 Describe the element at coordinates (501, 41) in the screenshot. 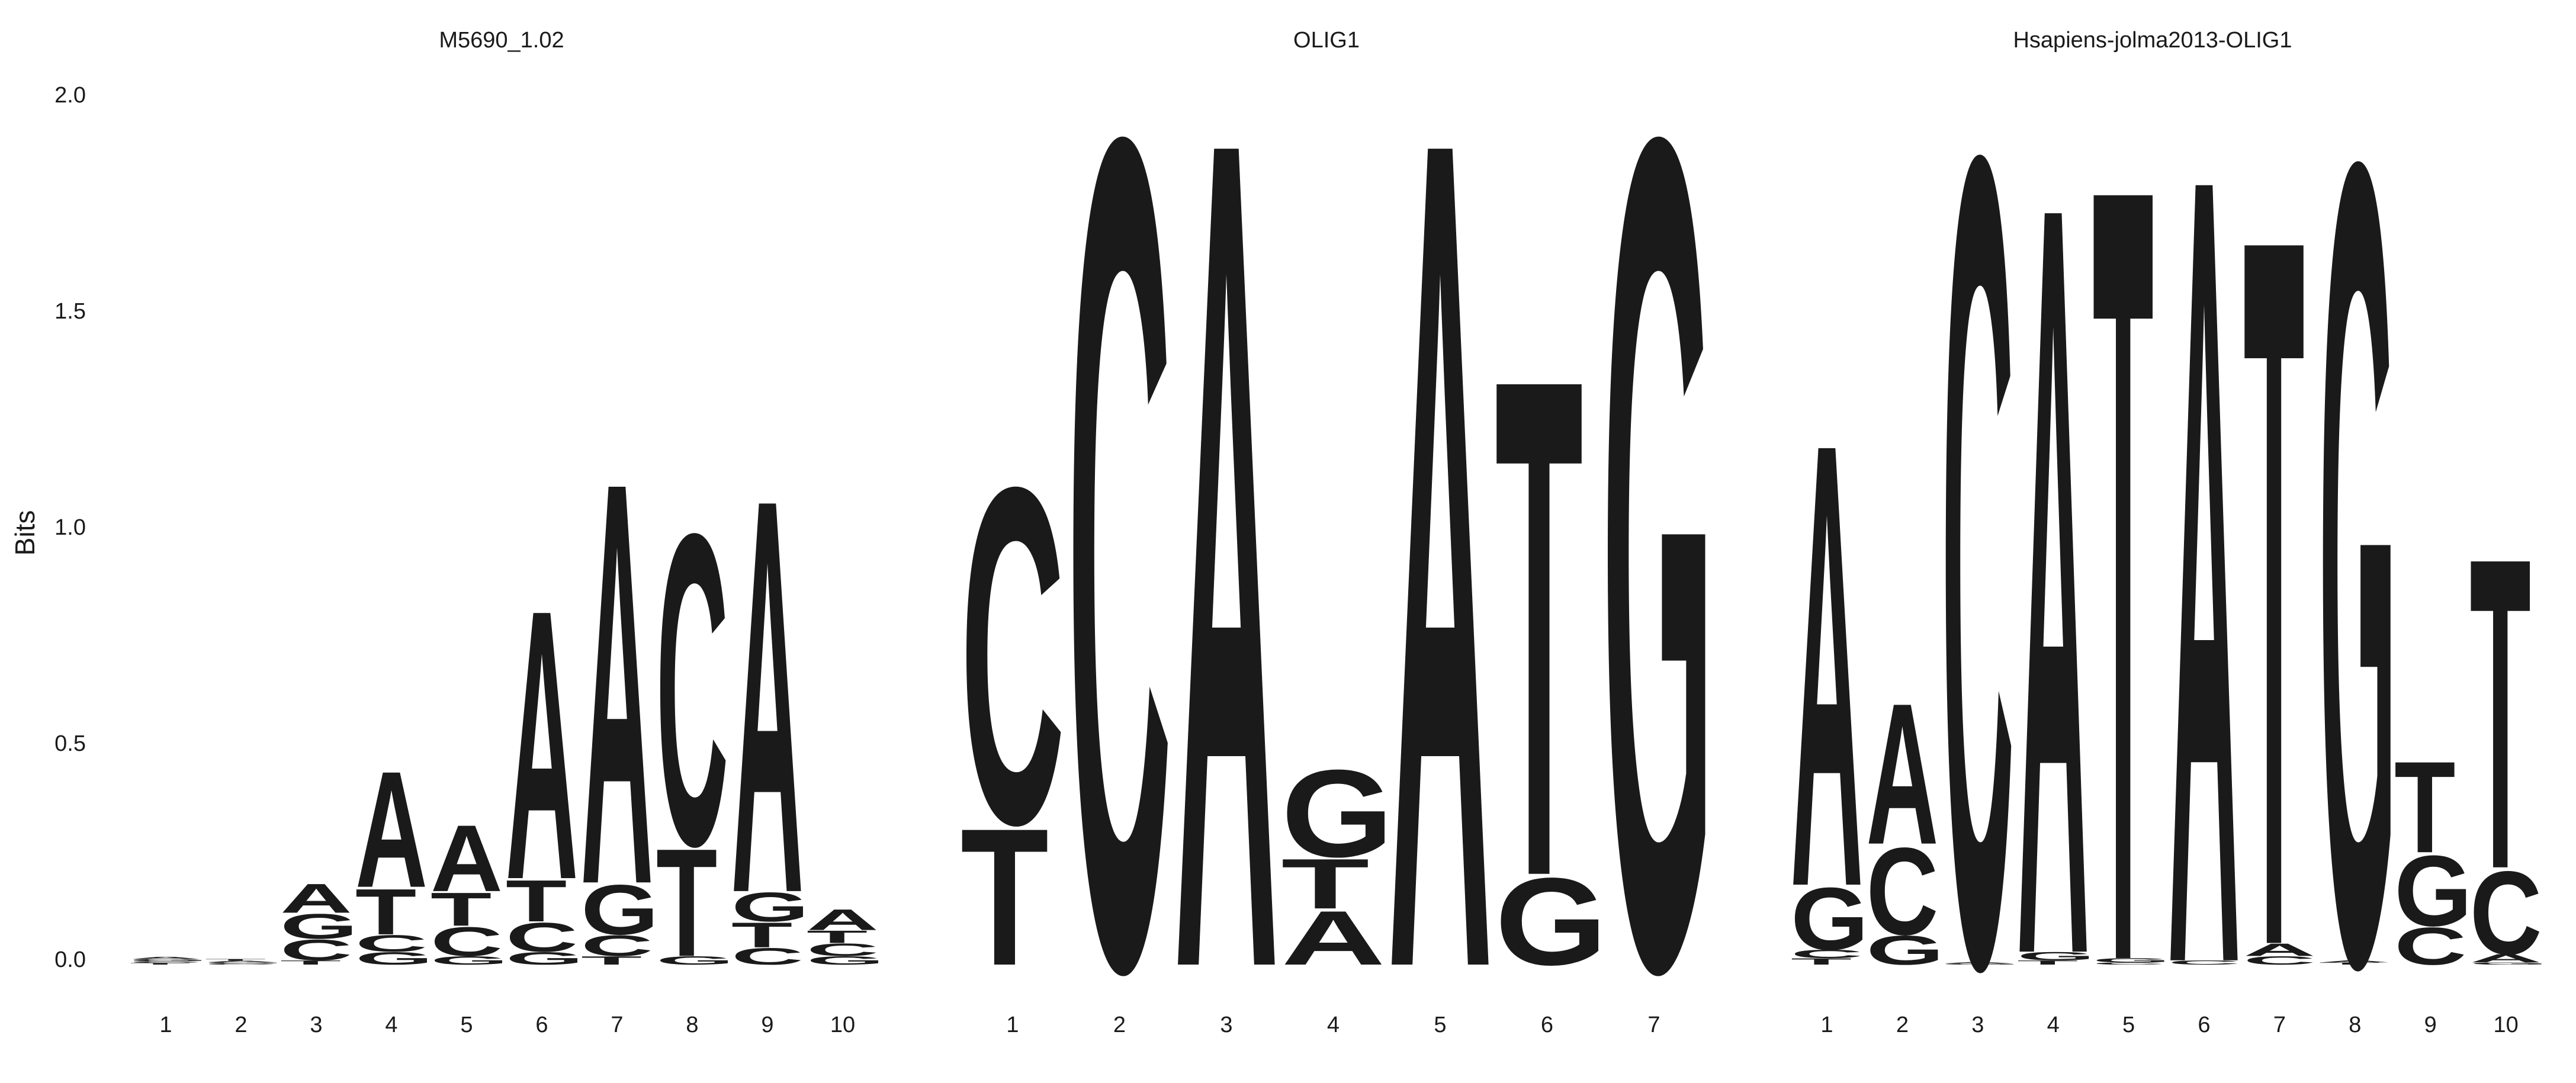

I see `panel-title: M5690_1.02` at that location.